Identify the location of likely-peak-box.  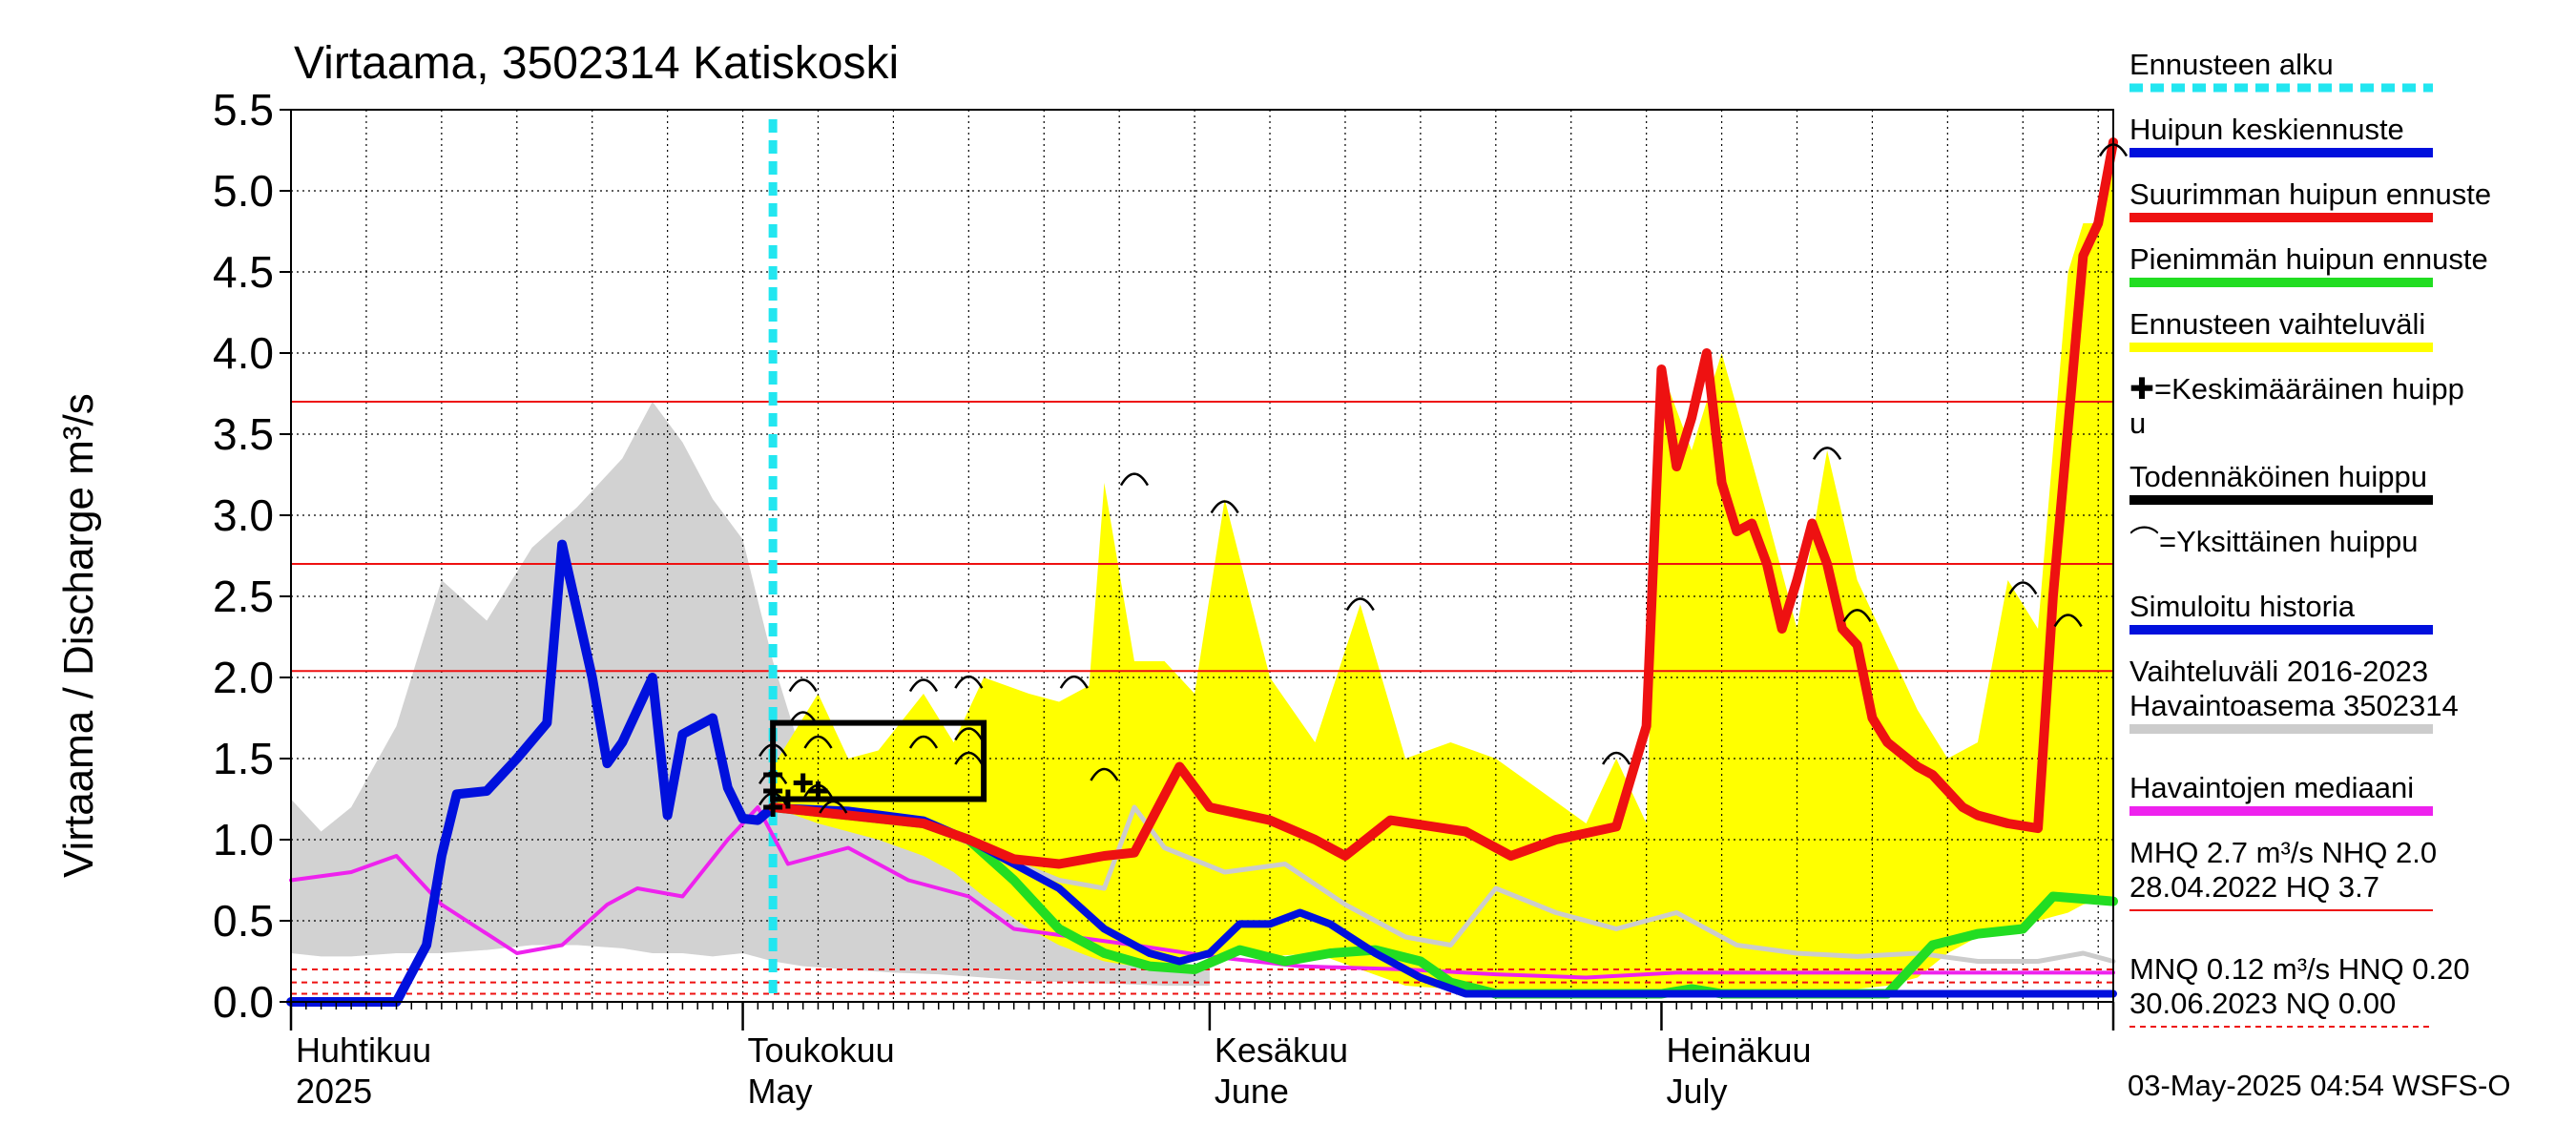
(878, 760).